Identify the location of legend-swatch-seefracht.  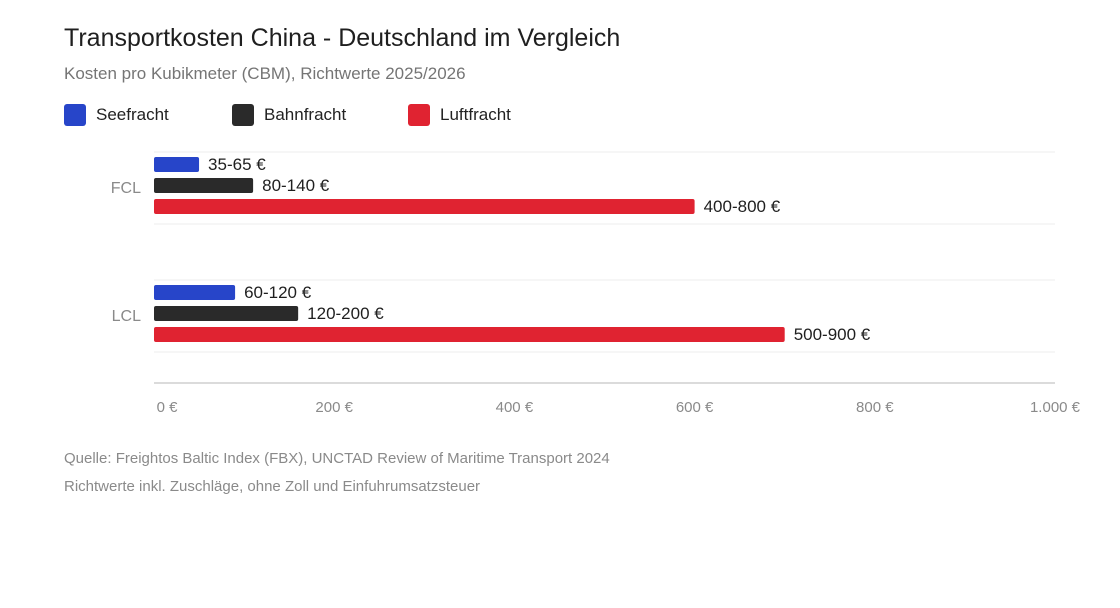
(75, 115).